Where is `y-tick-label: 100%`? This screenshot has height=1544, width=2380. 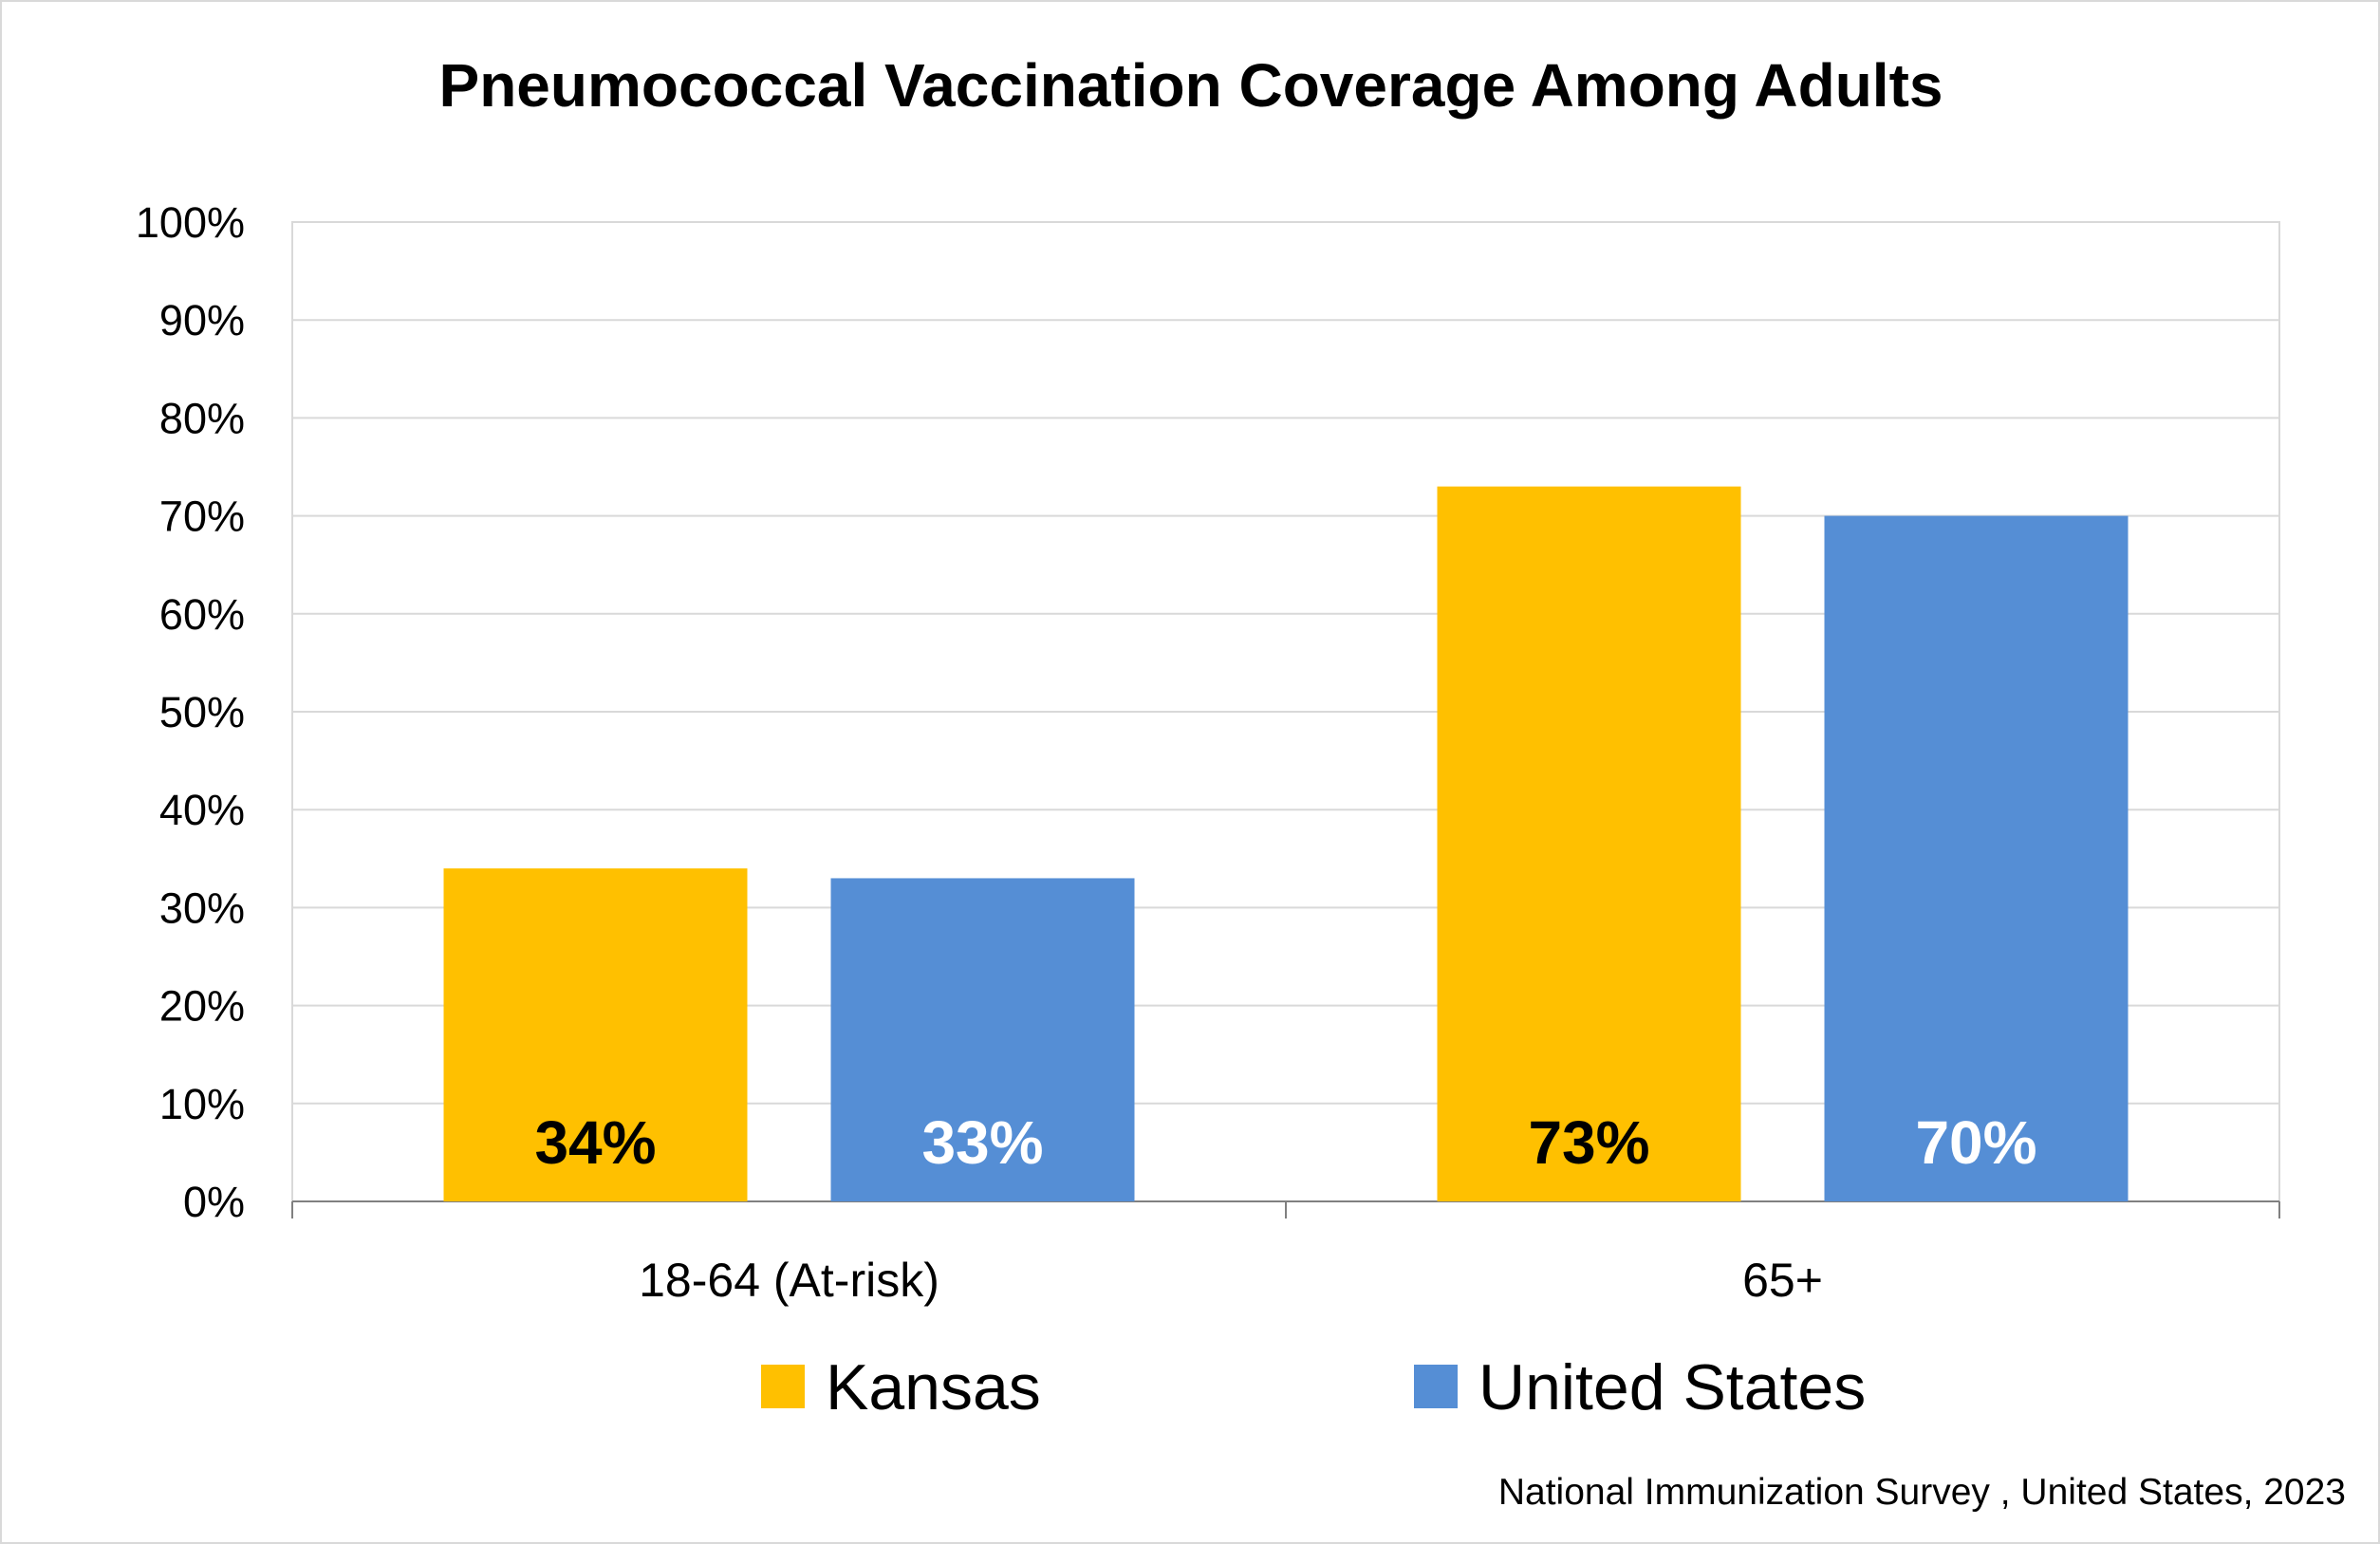
y-tick-label: 100% is located at coordinates (190, 222).